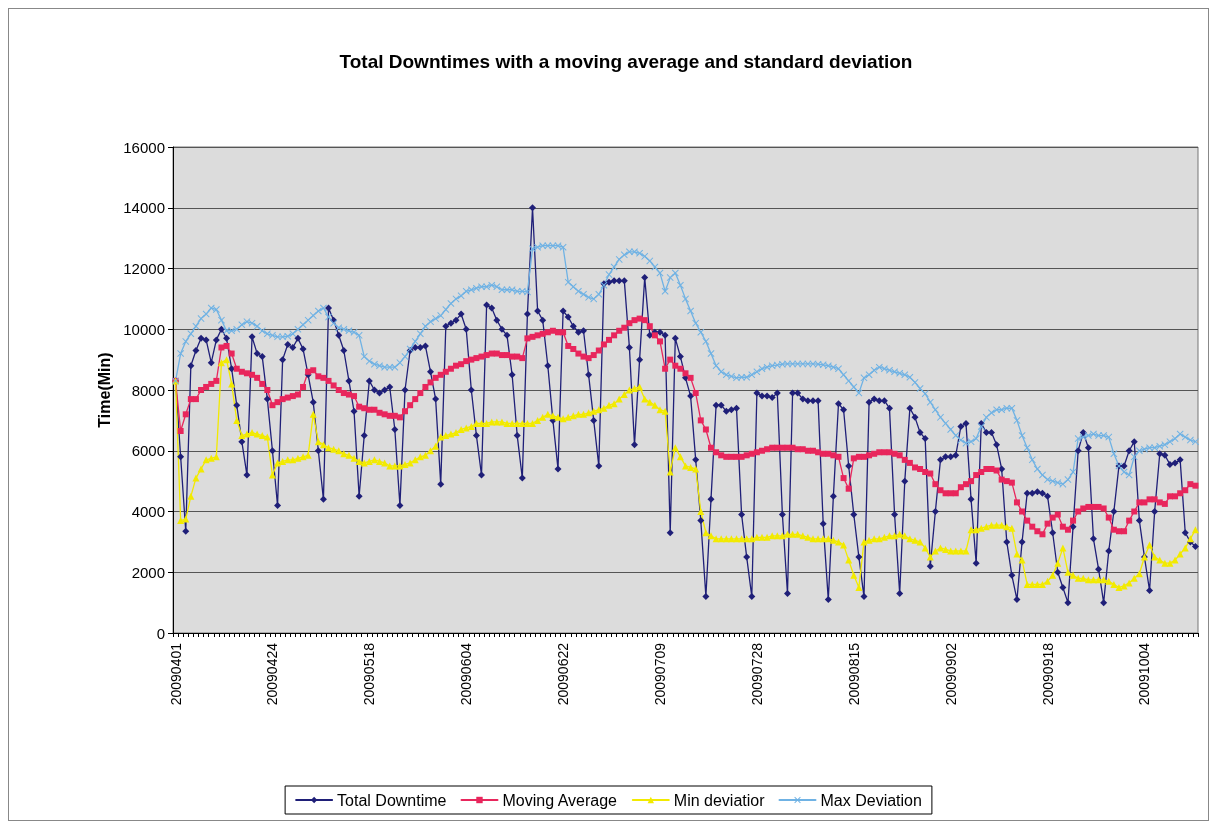  What do you see at coordinates (660, 674) in the screenshot?
I see `x-tick-label: 20090709` at bounding box center [660, 674].